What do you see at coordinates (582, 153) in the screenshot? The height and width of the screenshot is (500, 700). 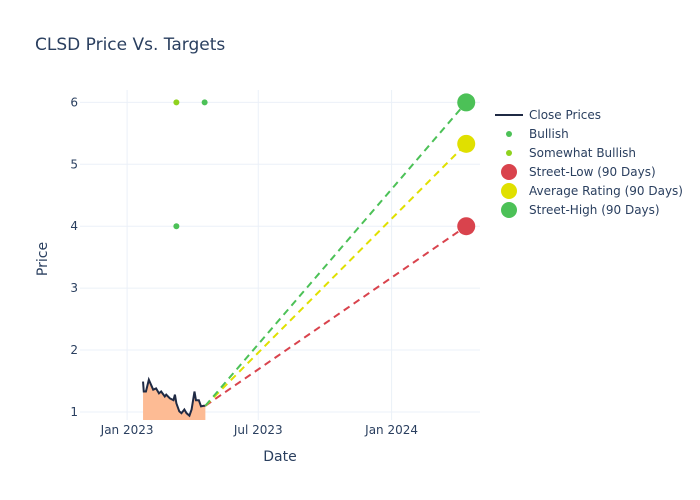 I see `legend-label: Somewhat Bullish` at bounding box center [582, 153].